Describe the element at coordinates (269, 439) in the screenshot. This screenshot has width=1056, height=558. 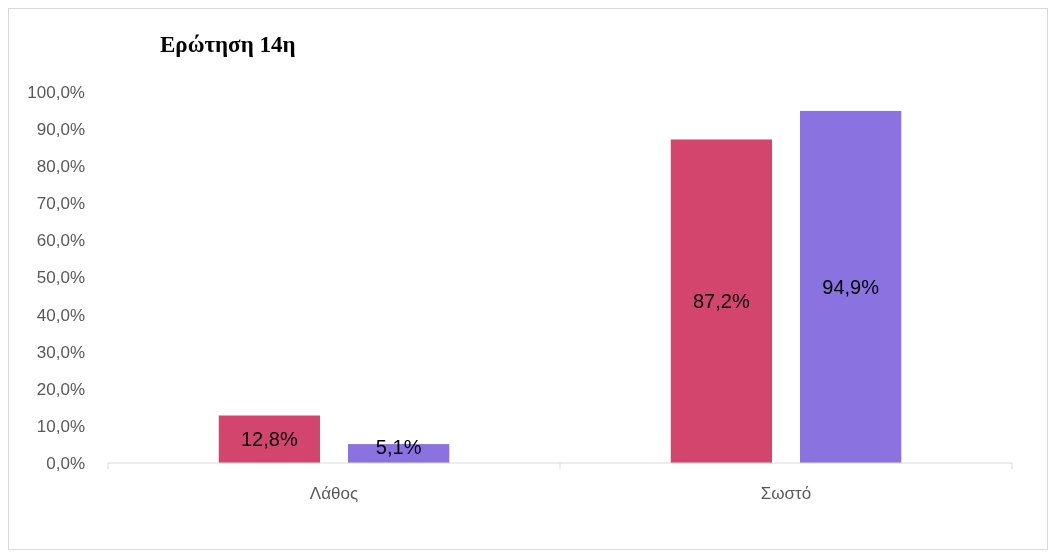
I see `data-label: 12,8%` at that location.